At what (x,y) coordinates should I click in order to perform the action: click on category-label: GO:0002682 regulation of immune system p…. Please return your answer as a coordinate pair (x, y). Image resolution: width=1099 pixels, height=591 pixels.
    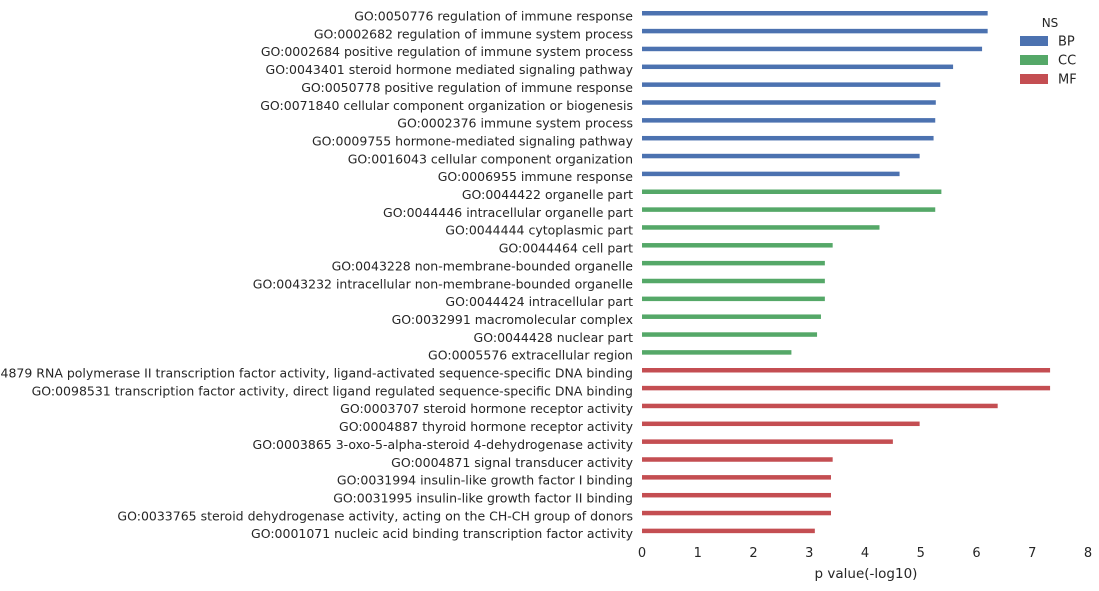
    Looking at the image, I should click on (473, 33).